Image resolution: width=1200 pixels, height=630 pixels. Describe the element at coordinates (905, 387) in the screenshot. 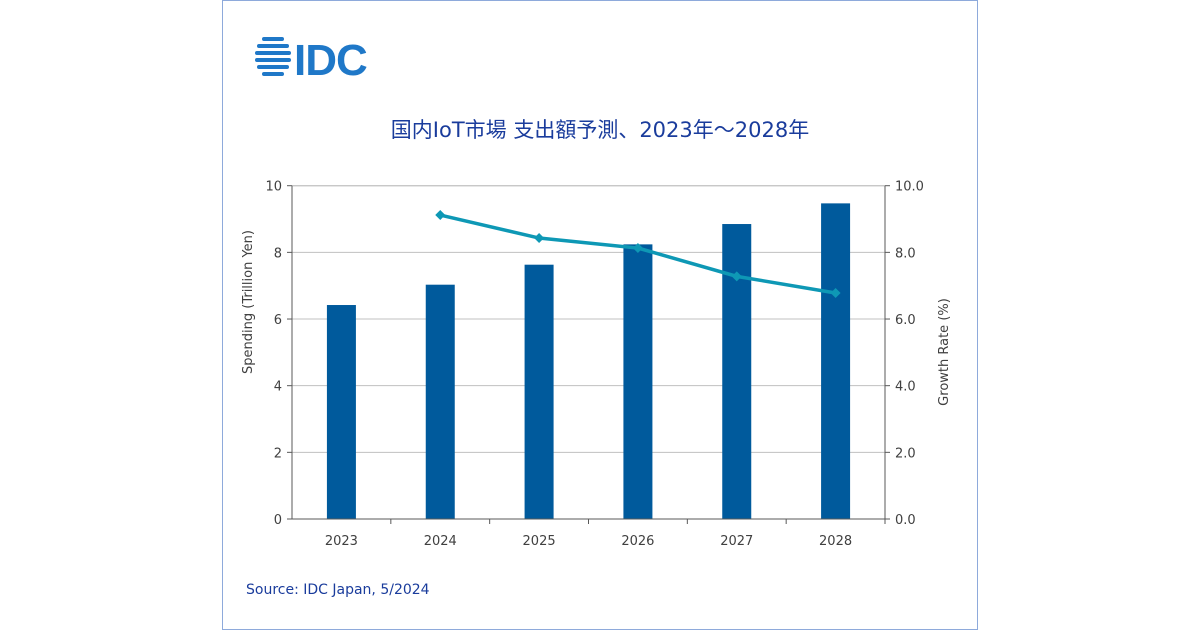

I see `y-right-tick-label: 4.0` at that location.